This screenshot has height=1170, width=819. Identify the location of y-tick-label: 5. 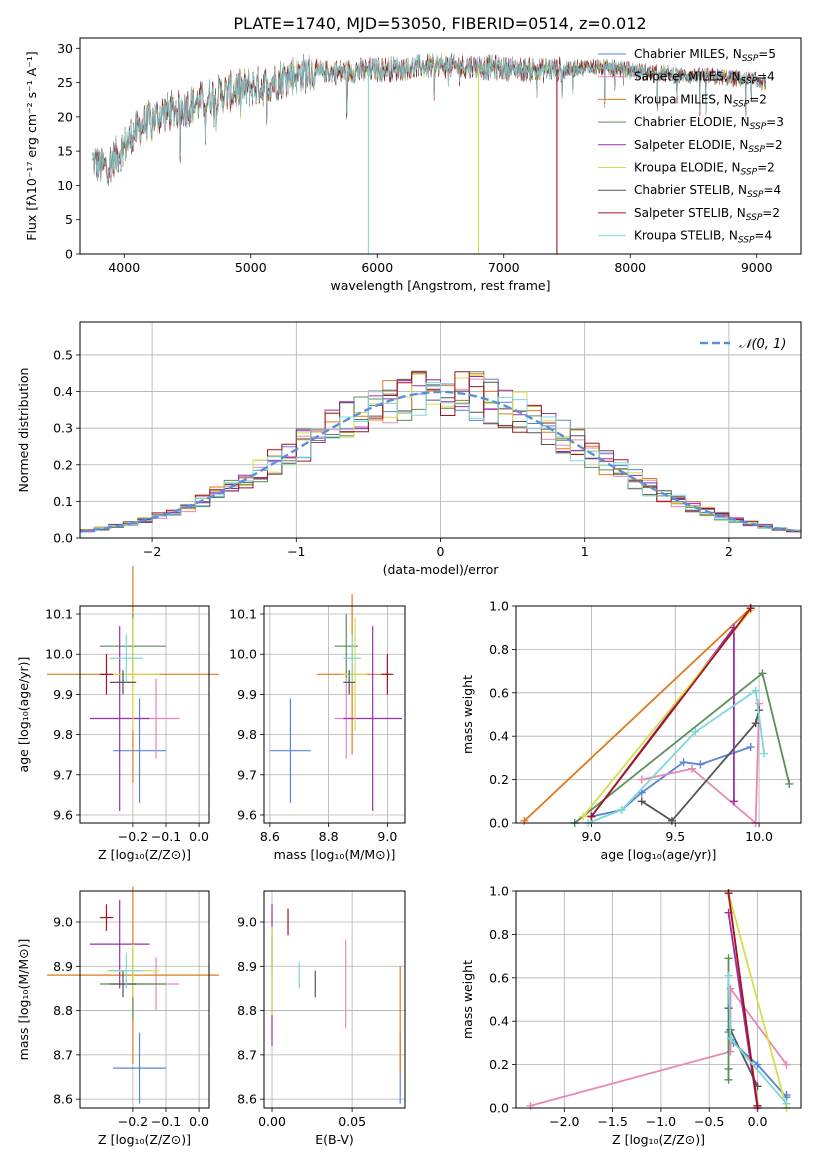
(69, 219).